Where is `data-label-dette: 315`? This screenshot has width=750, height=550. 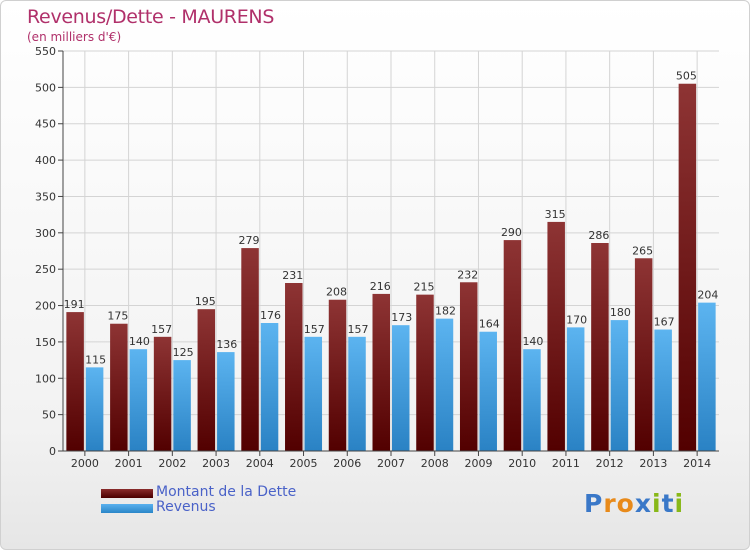 data-label-dette: 315 is located at coordinates (555, 214).